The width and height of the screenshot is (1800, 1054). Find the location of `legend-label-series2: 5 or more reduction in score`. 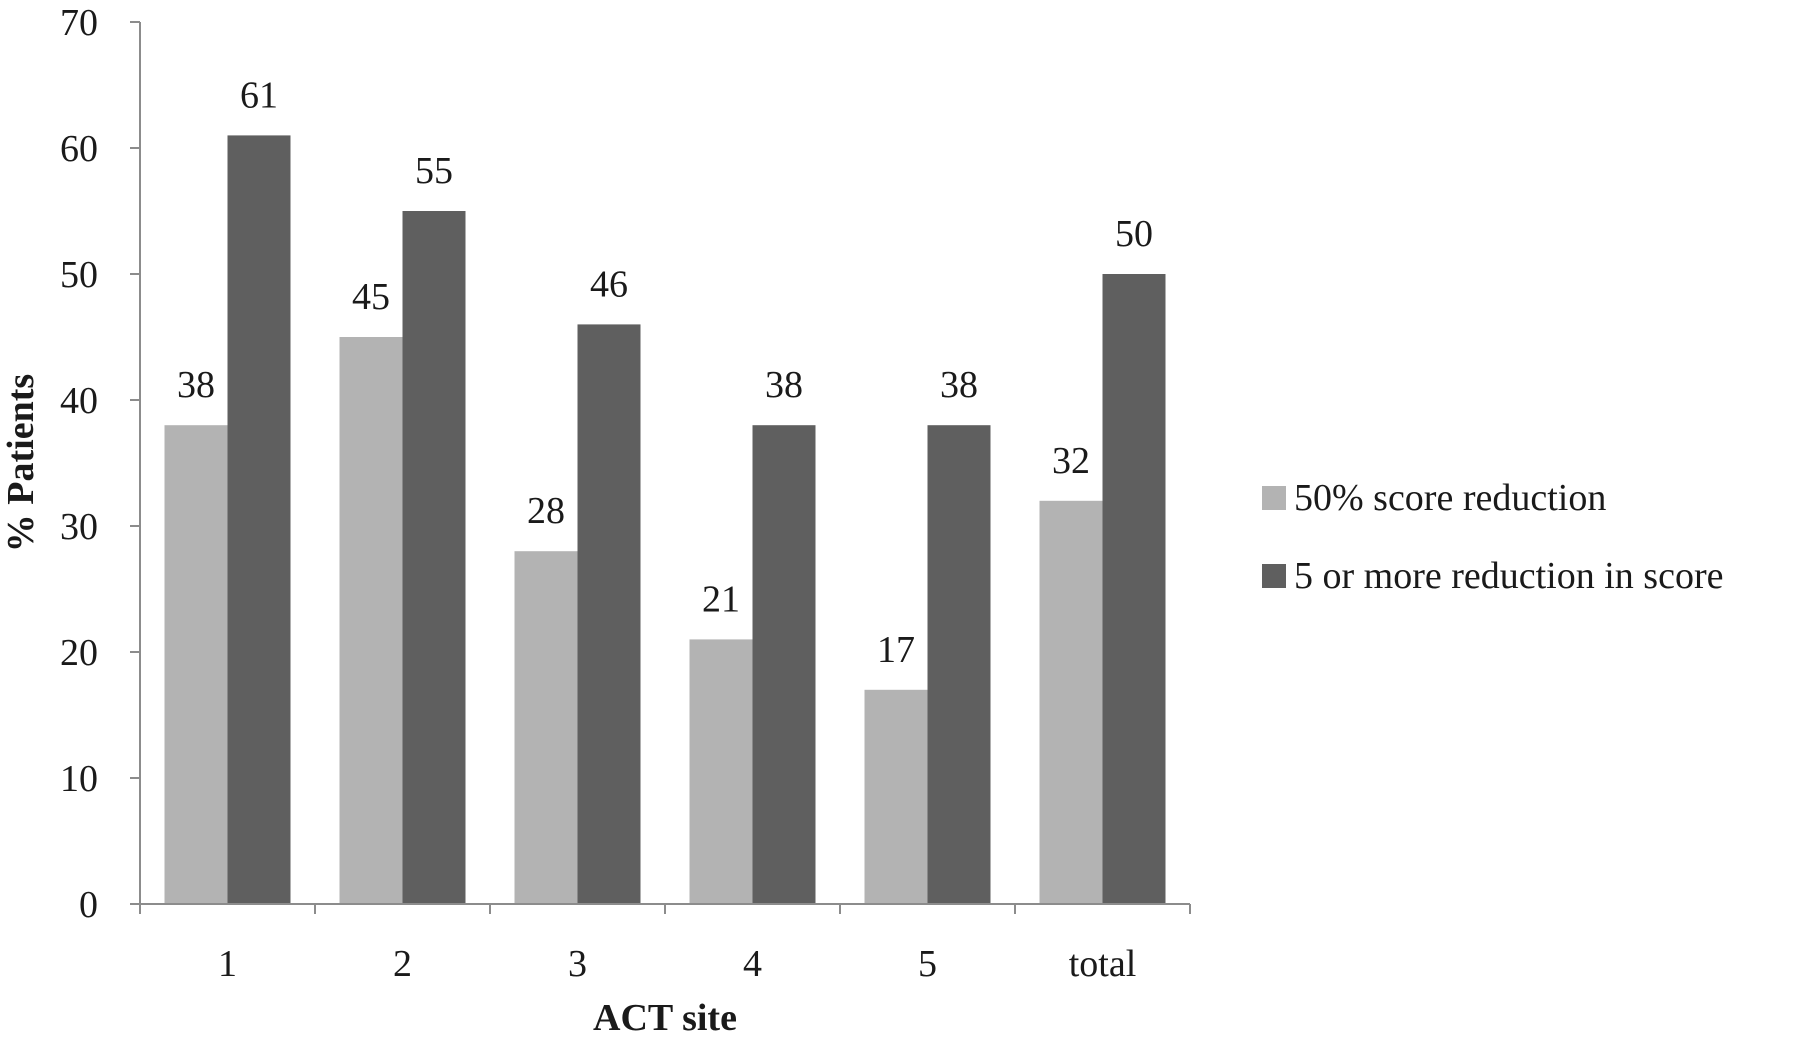

legend-label-series2: 5 or more reduction in score is located at coordinates (1508, 576).